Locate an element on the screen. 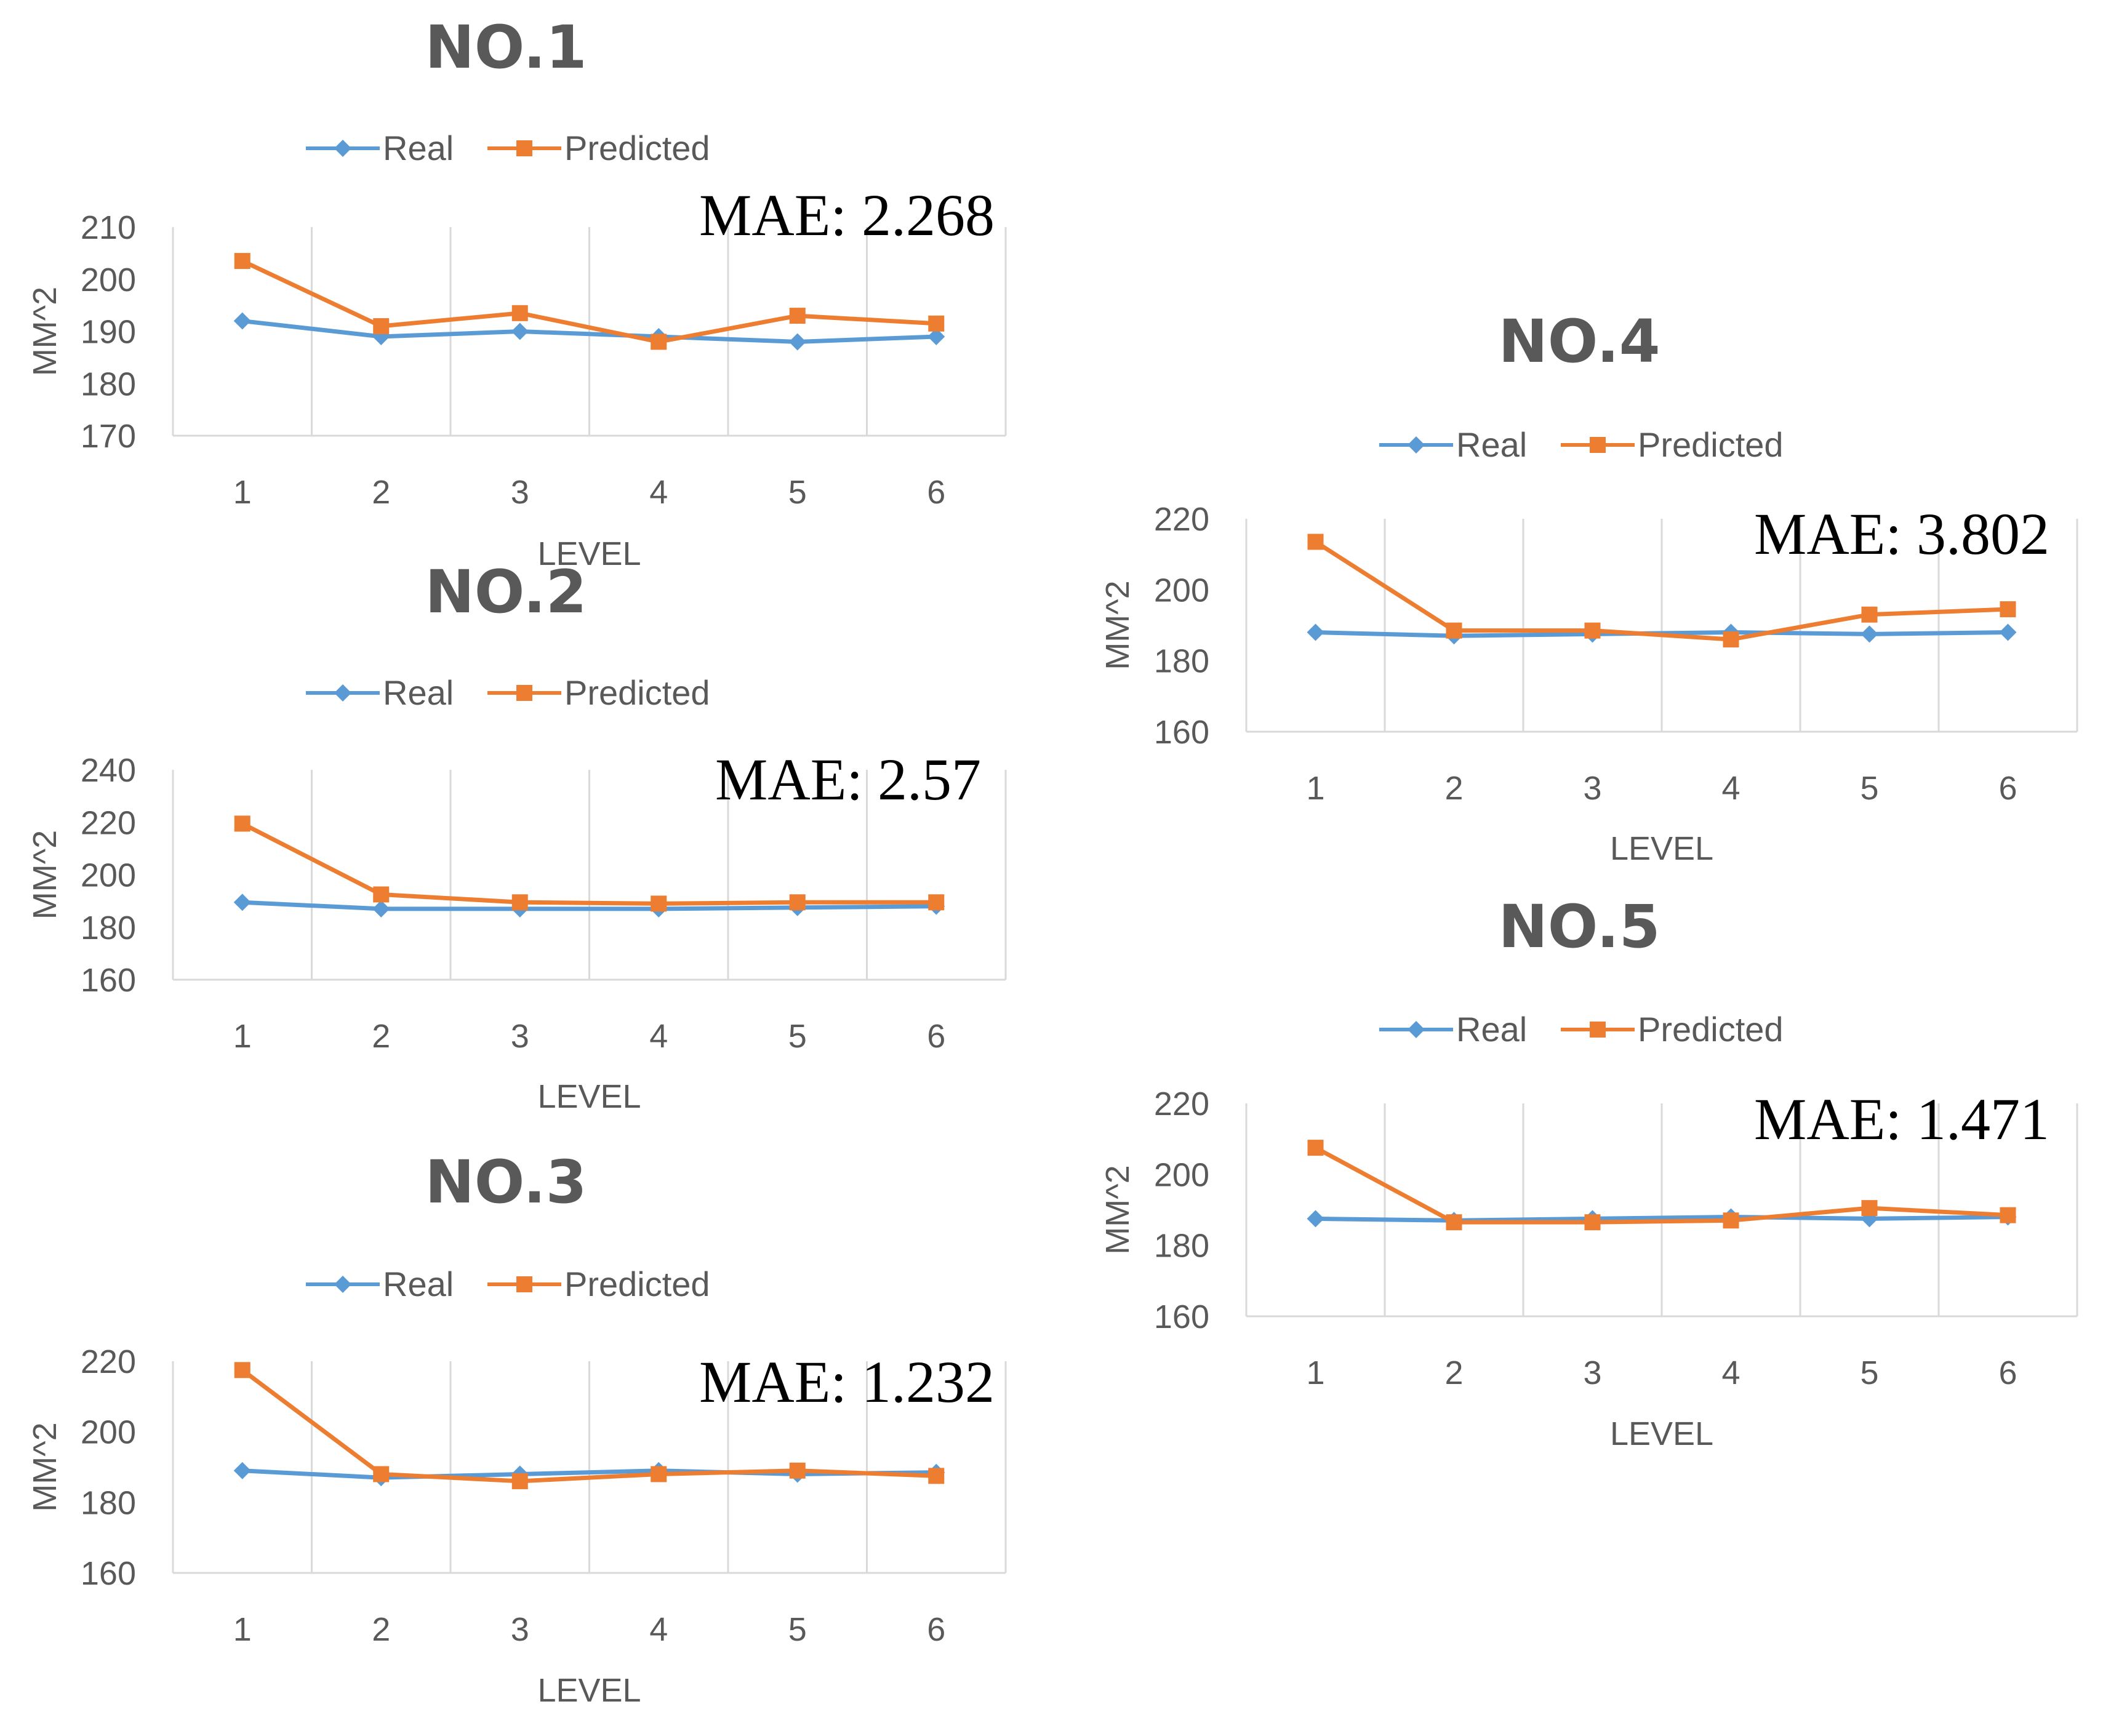 The height and width of the screenshot is (1736, 2103). chart-title: NO.1 is located at coordinates (506, 47).